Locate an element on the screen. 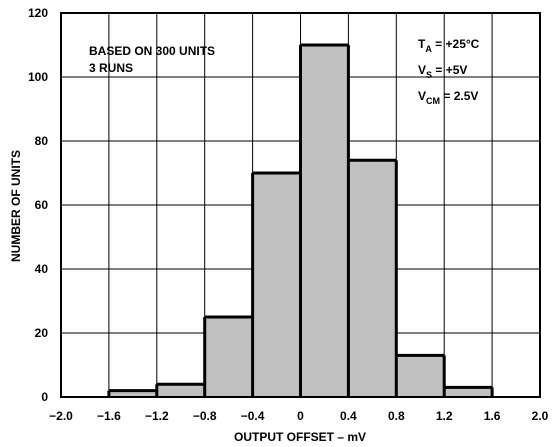  test-condition: TA = +25°C is located at coordinates (449, 45).